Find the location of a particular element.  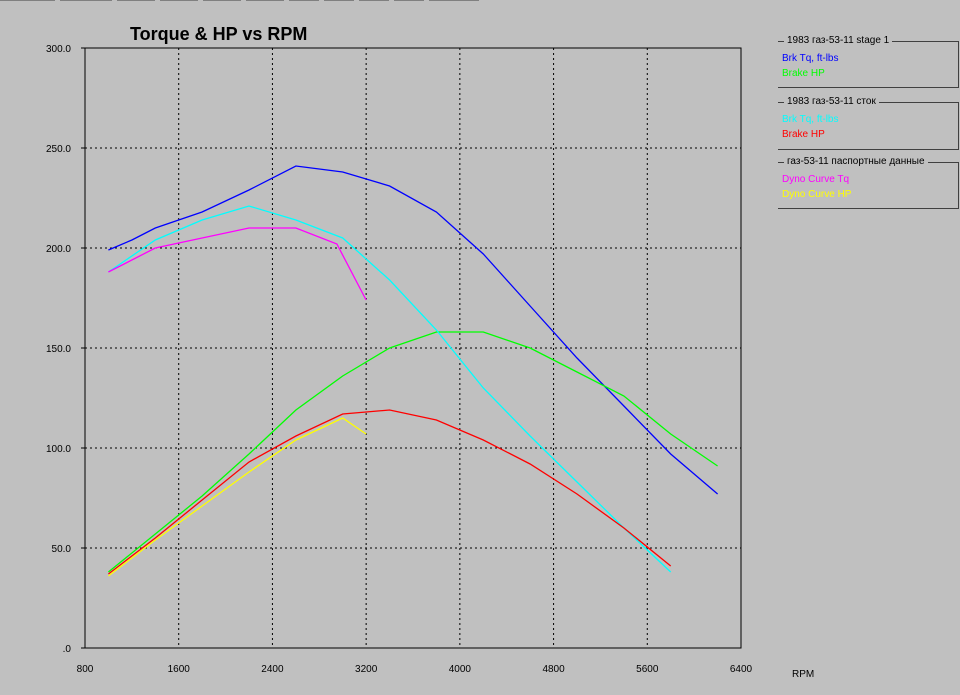

x-axis-label: RPM is located at coordinates (803, 674).